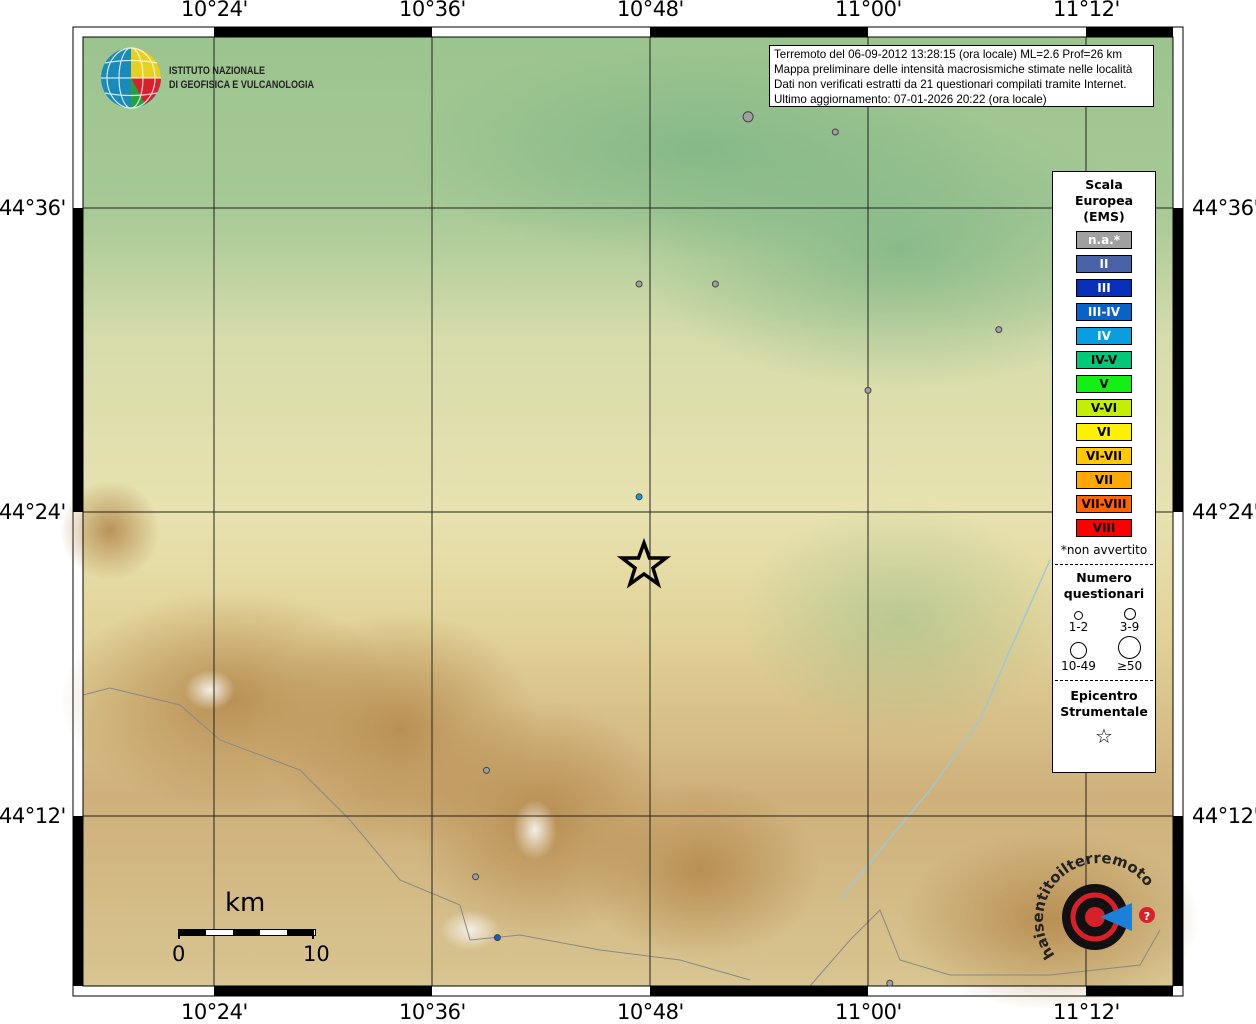 The height and width of the screenshot is (1024, 1256). I want to click on legend-swatch: III, so click(1104, 288).